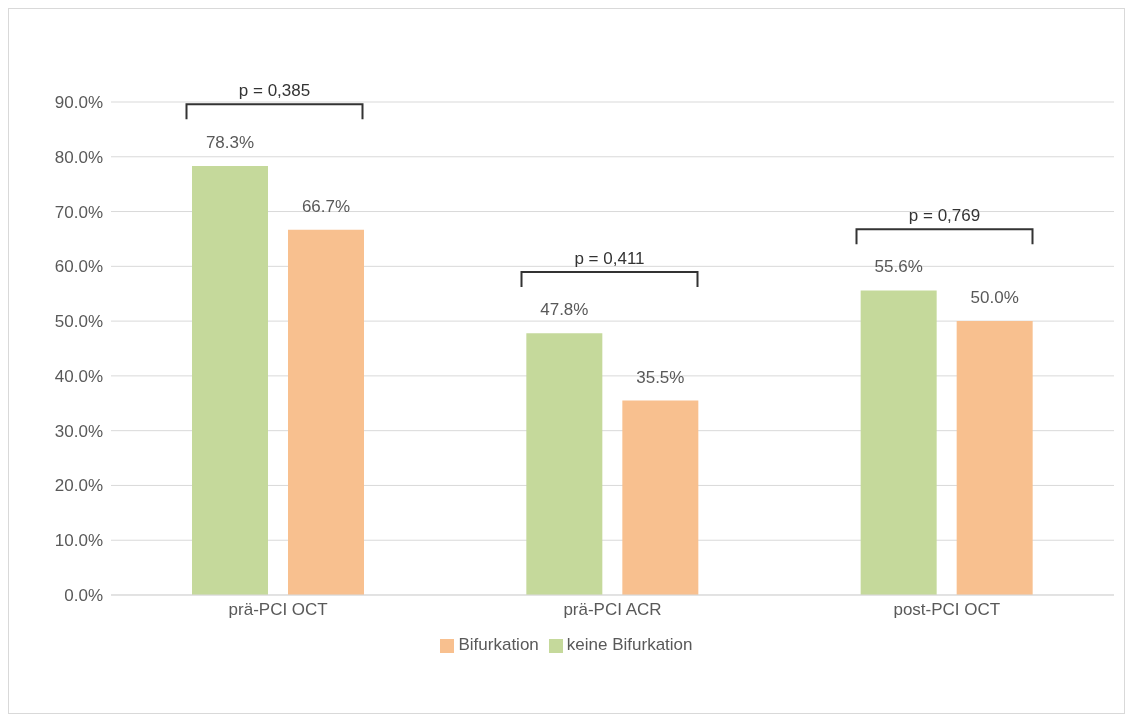 The height and width of the screenshot is (722, 1133). I want to click on y-tick-label: 40.0%, so click(78, 376).